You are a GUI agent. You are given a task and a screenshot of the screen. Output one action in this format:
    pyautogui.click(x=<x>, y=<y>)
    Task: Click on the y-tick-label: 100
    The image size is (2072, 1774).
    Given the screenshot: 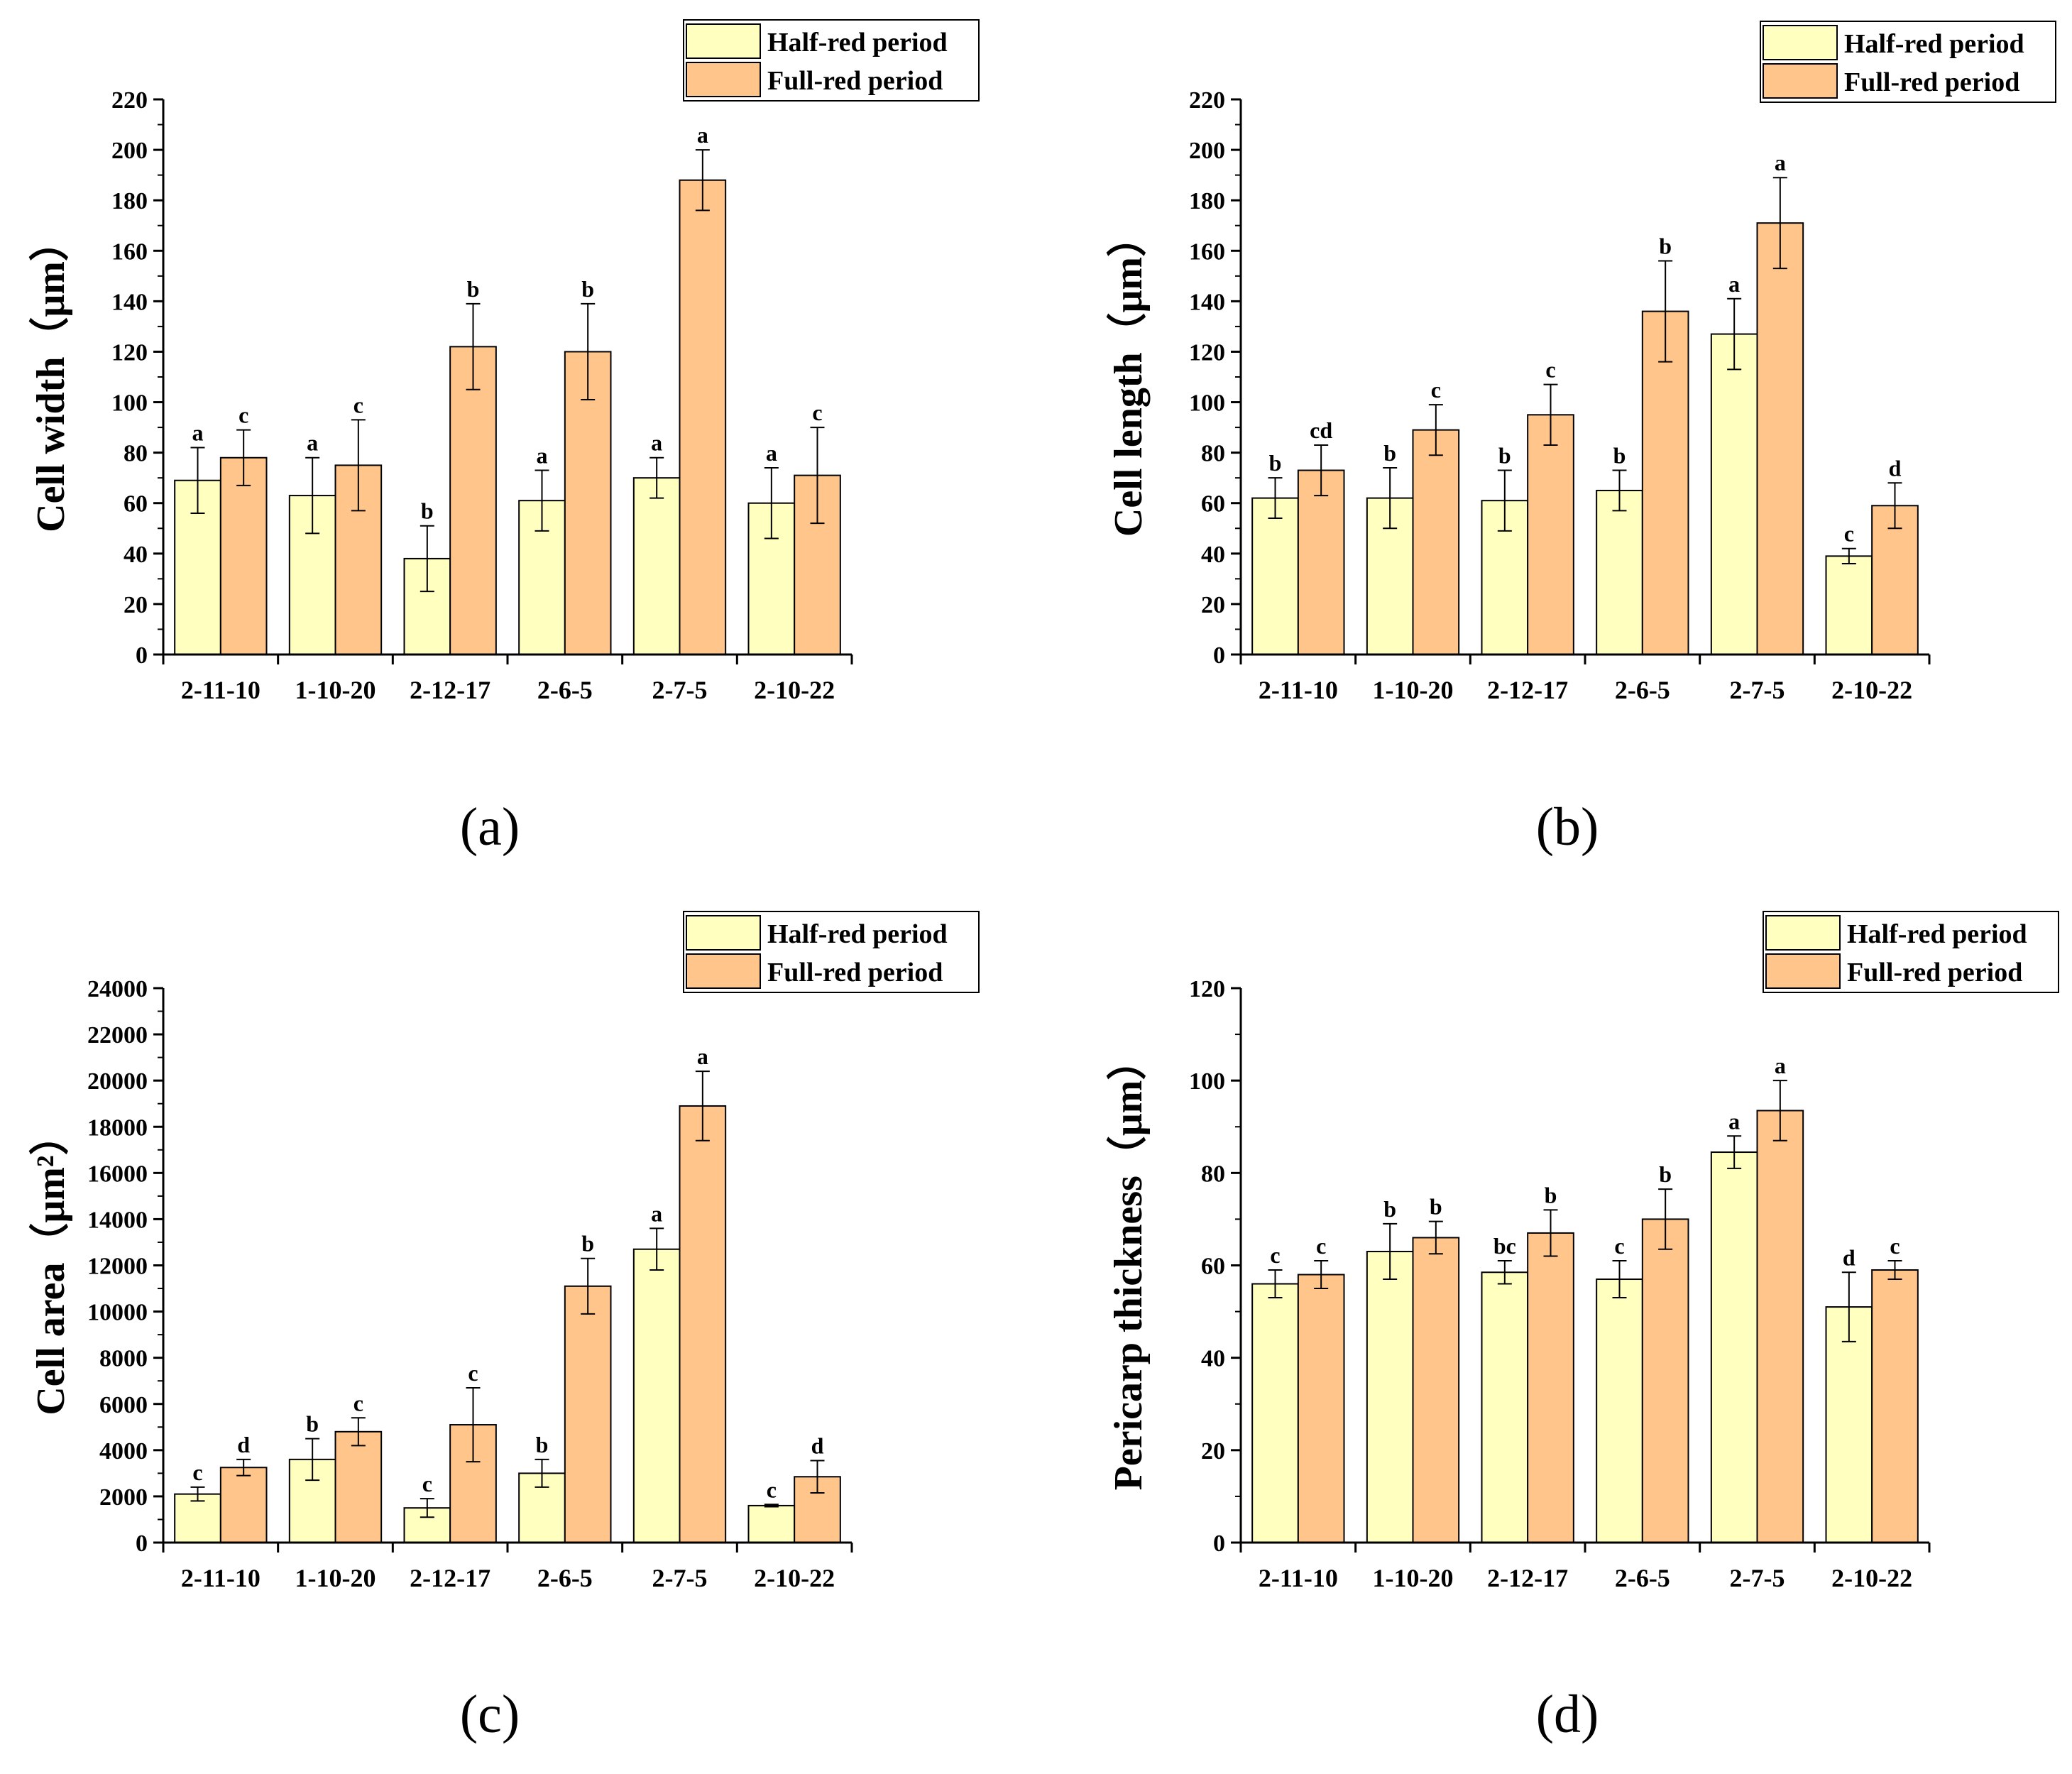 What is the action you would take?
    pyautogui.click(x=129, y=403)
    